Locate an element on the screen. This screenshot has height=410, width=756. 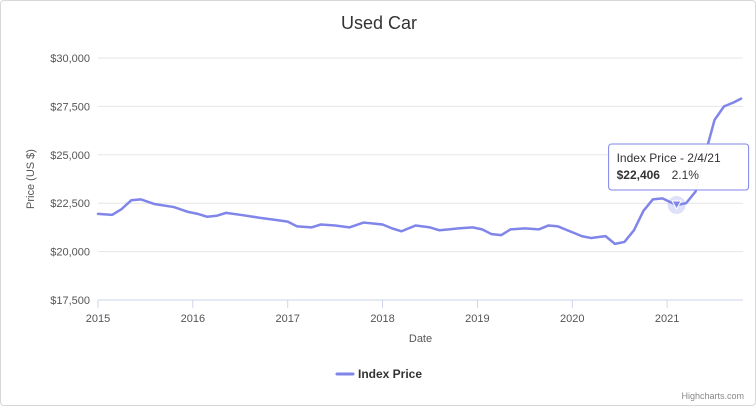
tooltip-change: 2.1% is located at coordinates (686, 175).